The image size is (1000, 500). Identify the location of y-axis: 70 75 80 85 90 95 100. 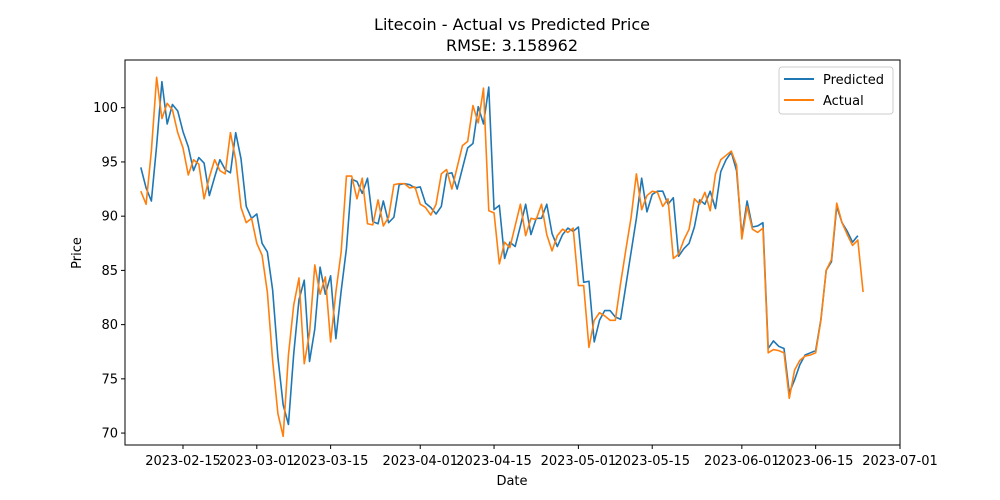
(109, 271).